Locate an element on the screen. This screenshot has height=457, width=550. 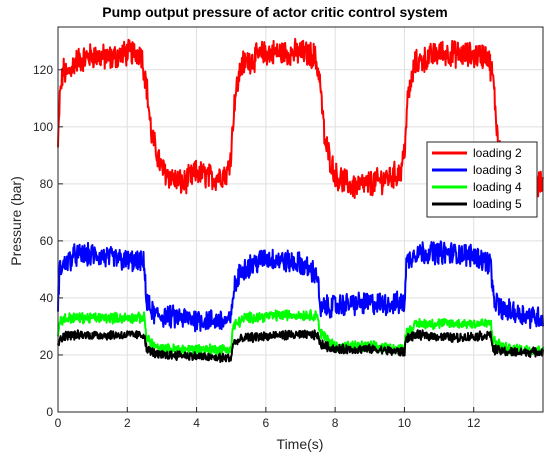
legend-label: loading 4 is located at coordinates (497, 187).